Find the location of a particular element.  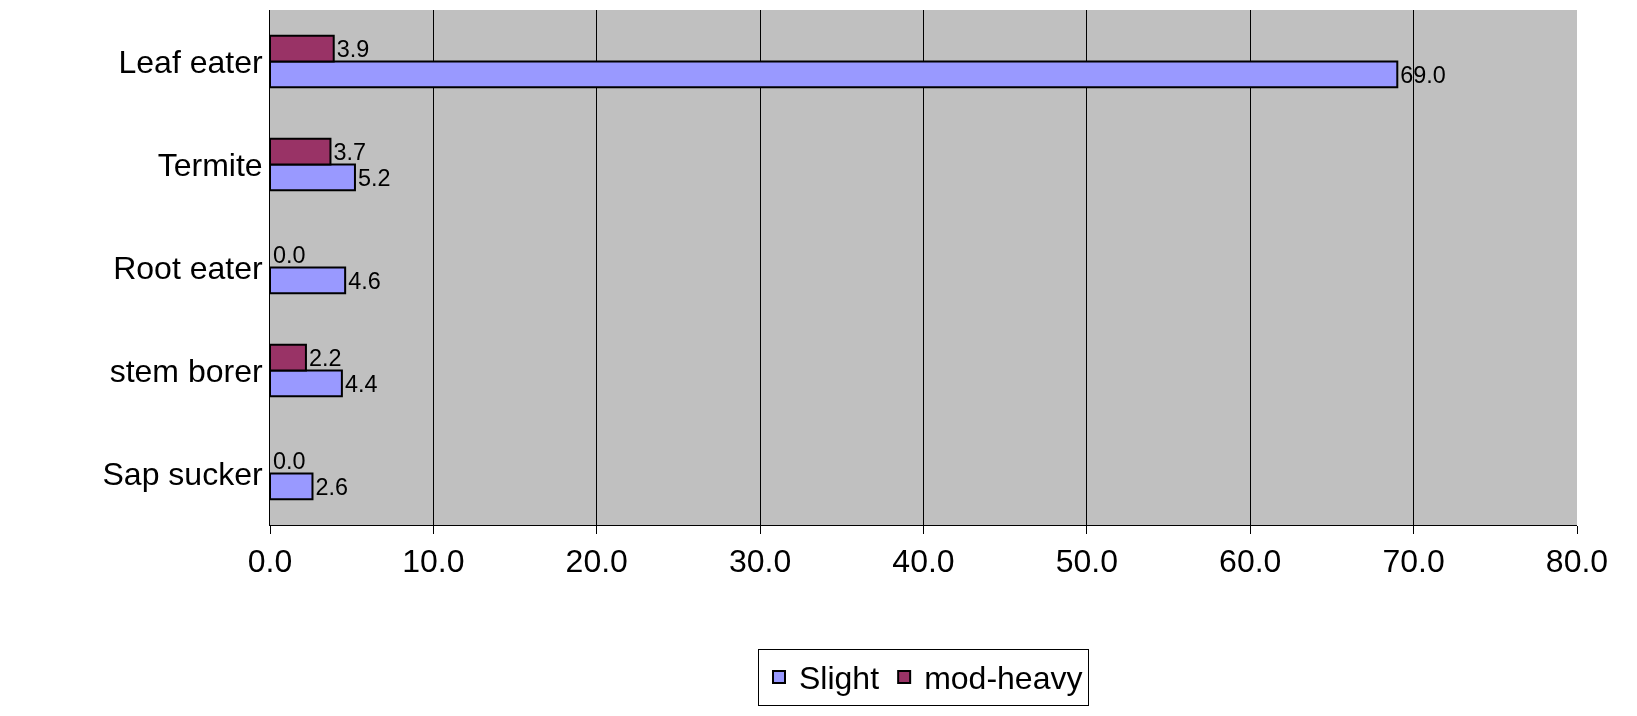

x-tick-label: 10.0 is located at coordinates (433, 561).